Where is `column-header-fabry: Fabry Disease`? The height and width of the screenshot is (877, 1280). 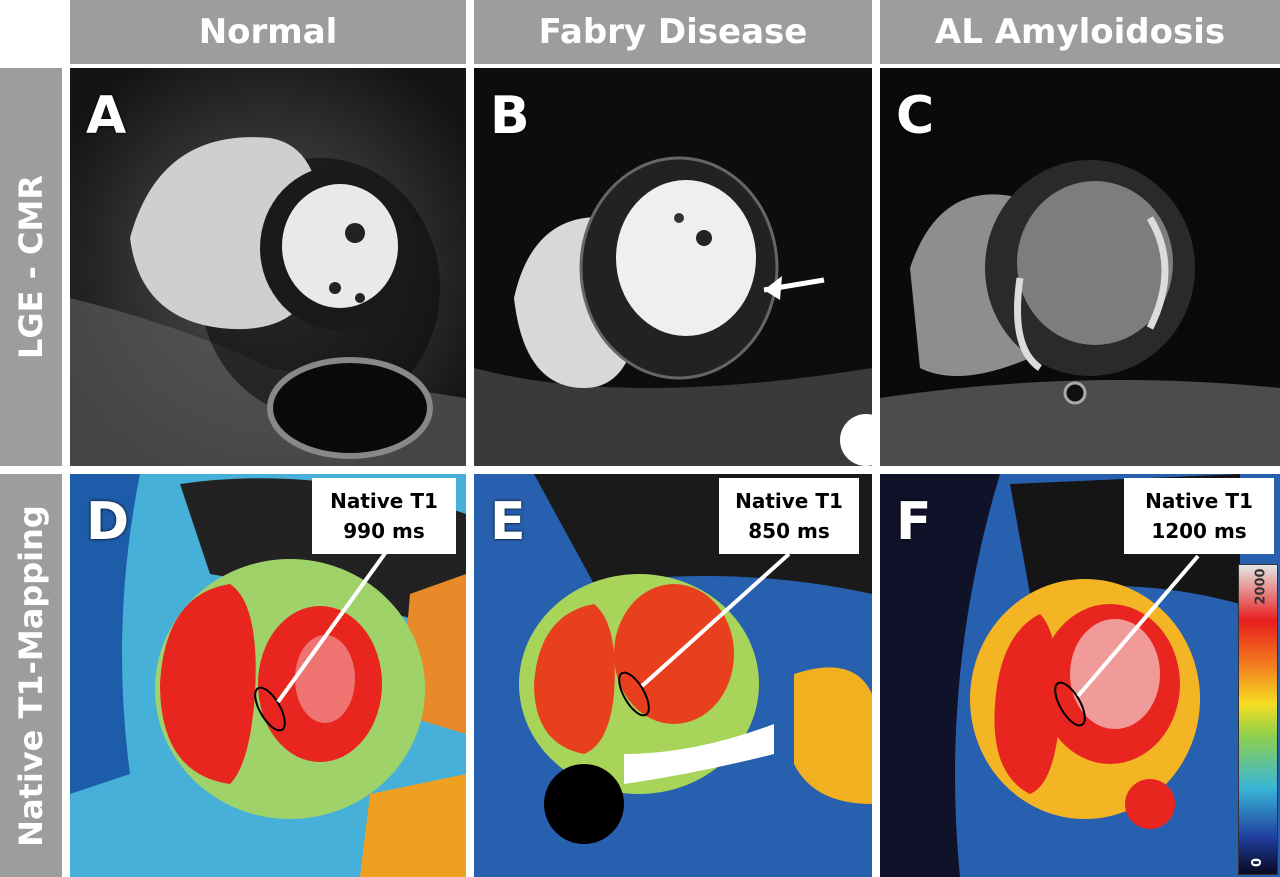 column-header-fabry: Fabry Disease is located at coordinates (673, 32).